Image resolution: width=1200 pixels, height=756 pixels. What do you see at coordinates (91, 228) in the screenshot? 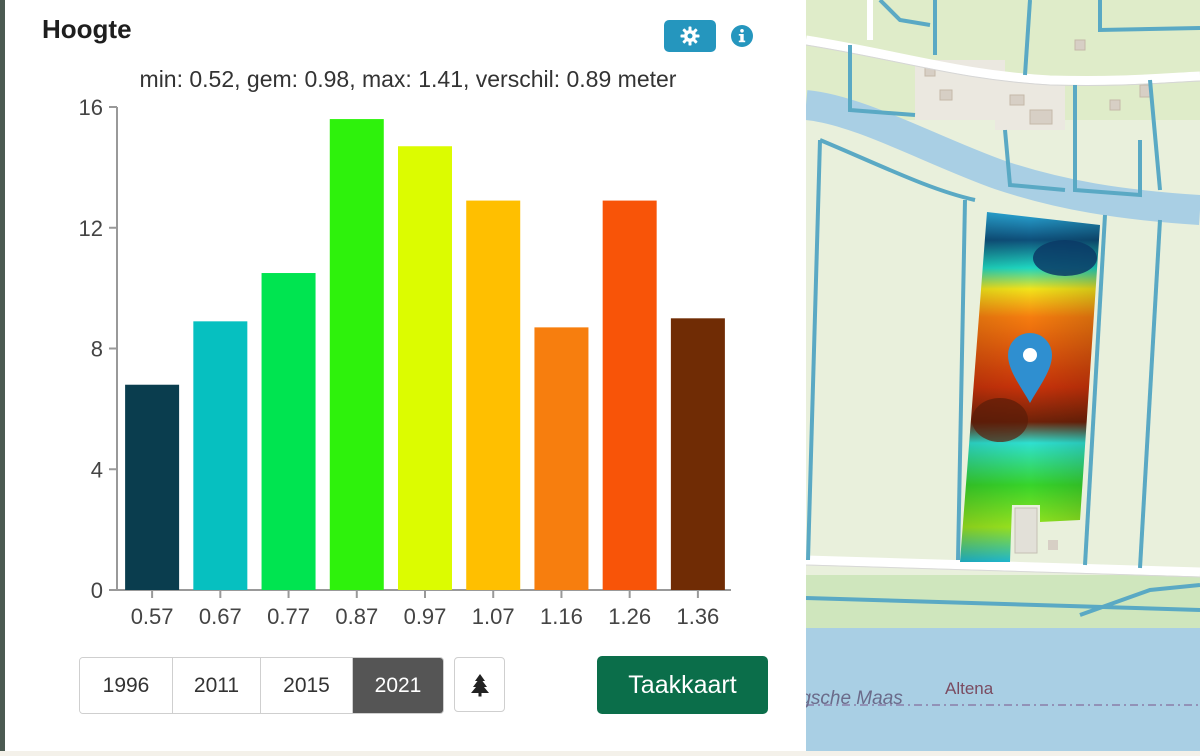
I see `y-tick-label: 12` at bounding box center [91, 228].